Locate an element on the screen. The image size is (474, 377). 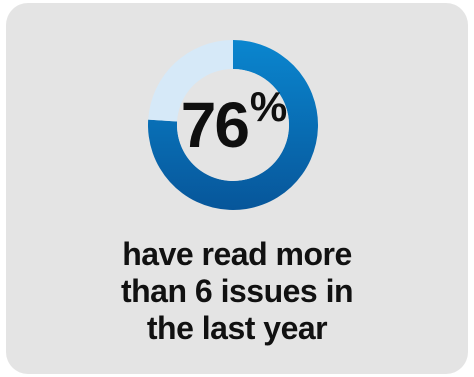
caption-line-2: than 6 issues in is located at coordinates (237, 291).